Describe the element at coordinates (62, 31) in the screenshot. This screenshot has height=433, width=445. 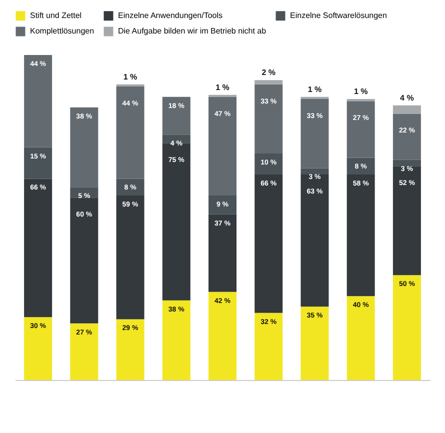
I see `legend-label: Komplettlösungen` at that location.